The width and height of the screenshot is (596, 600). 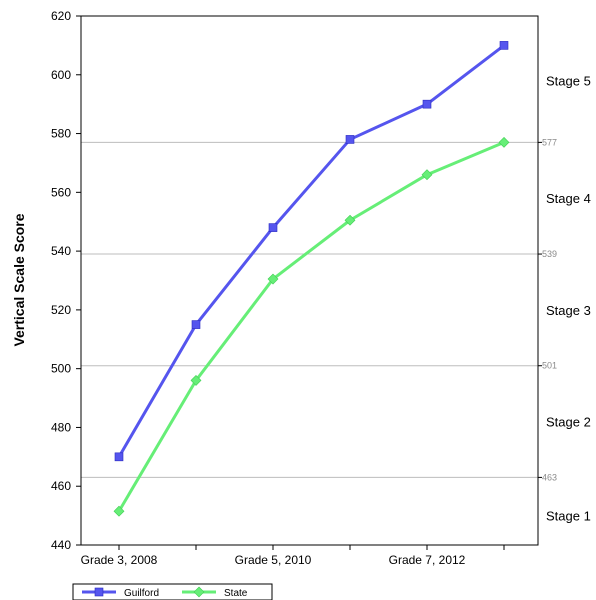 I want to click on y-tick-label: 620, so click(x=61, y=16).